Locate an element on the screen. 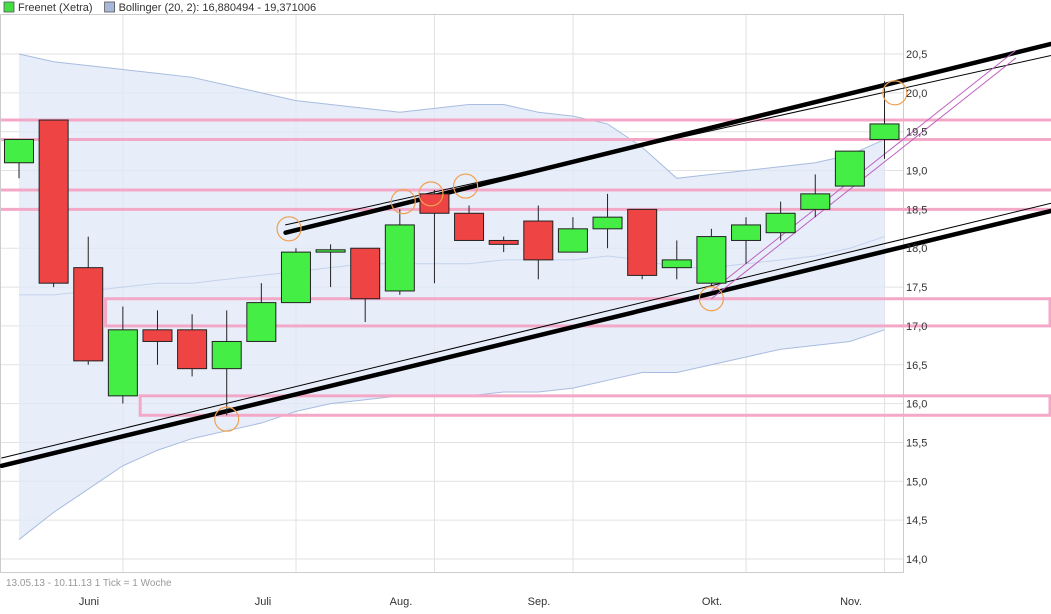  y-tick-label: 15,0 is located at coordinates (916, 482).